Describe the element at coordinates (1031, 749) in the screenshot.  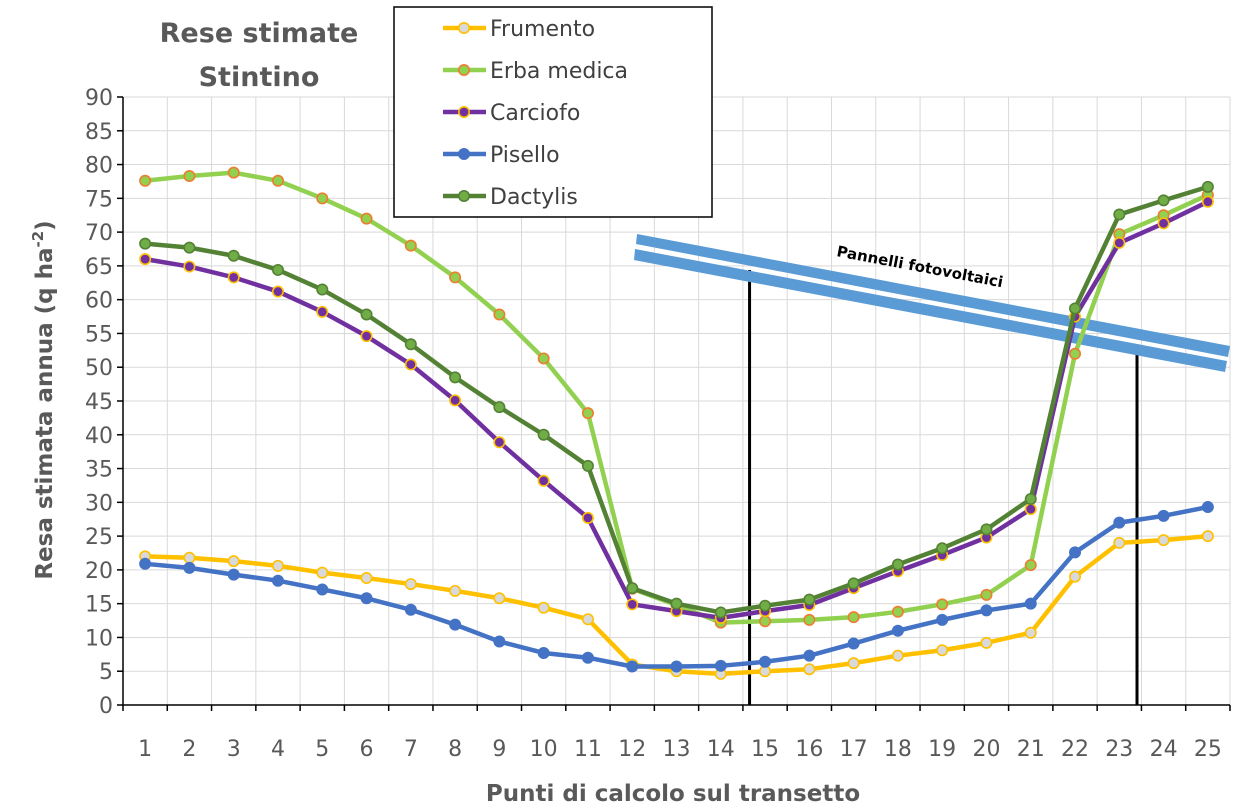
I see `x-tick-label: 21` at that location.